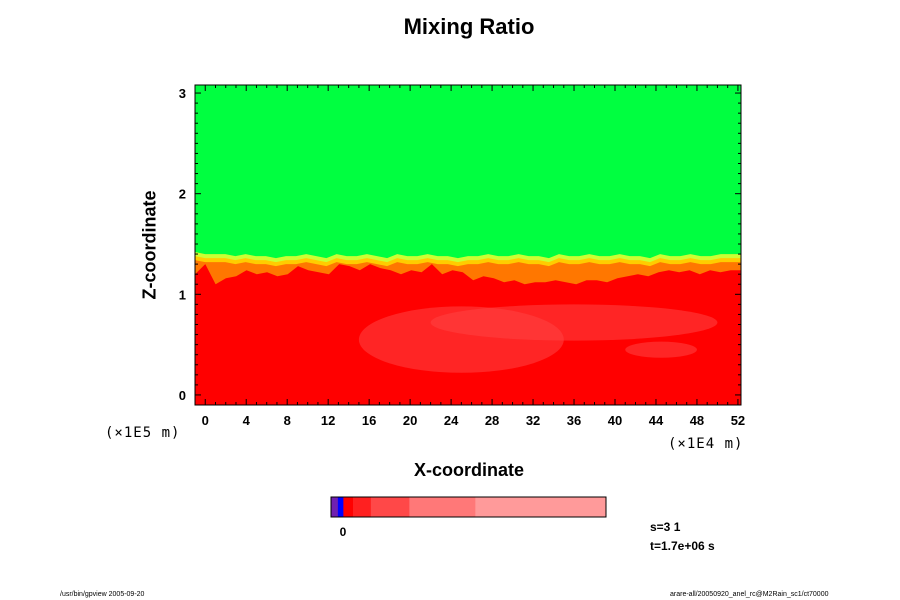 The height and width of the screenshot is (600, 900). Describe the element at coordinates (182, 395) in the screenshot. I see `y-tick-label-0: 0` at that location.